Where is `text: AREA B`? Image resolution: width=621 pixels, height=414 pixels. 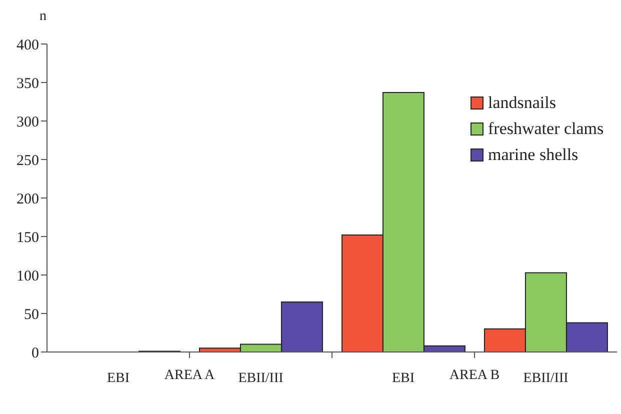
text: AREA B is located at coordinates (474, 375).